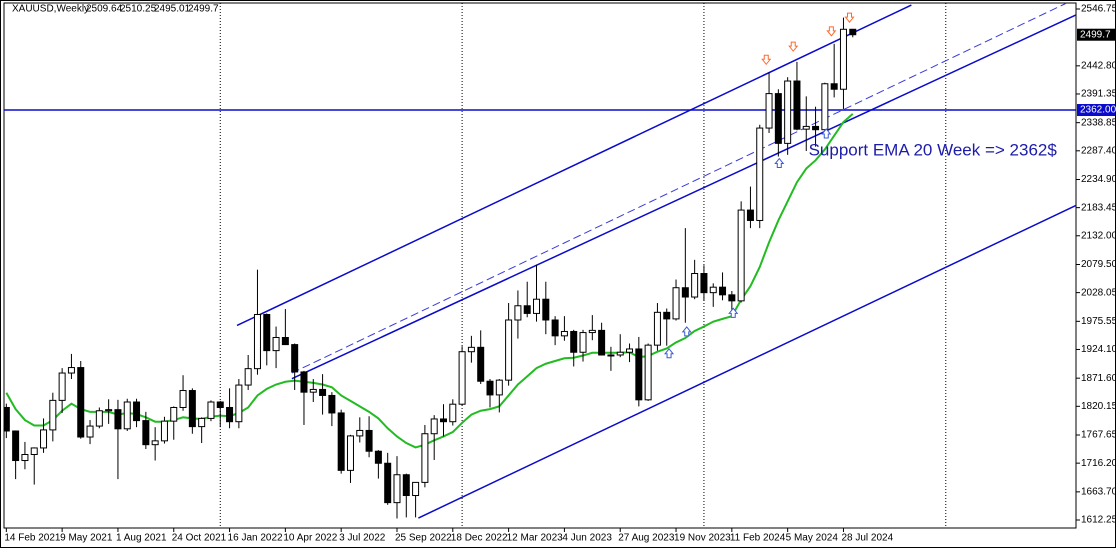 This screenshot has width=1116, height=548. I want to click on x-tick-label: 25 Sep 2022, so click(423, 538).